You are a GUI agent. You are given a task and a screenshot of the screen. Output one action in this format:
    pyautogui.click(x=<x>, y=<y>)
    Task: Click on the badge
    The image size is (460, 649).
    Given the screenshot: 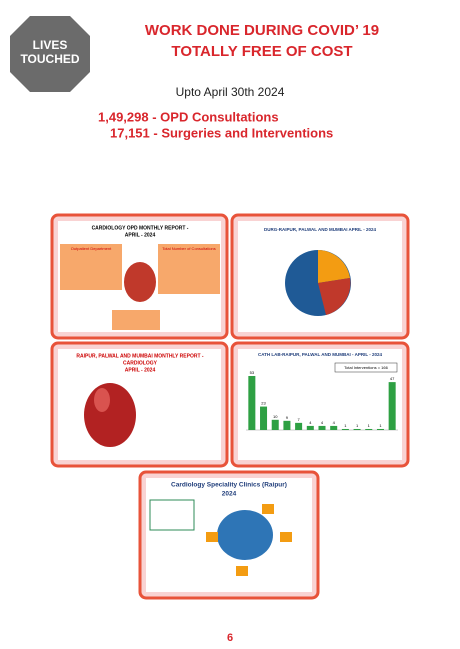 What is the action you would take?
    pyautogui.click(x=50, y=54)
    